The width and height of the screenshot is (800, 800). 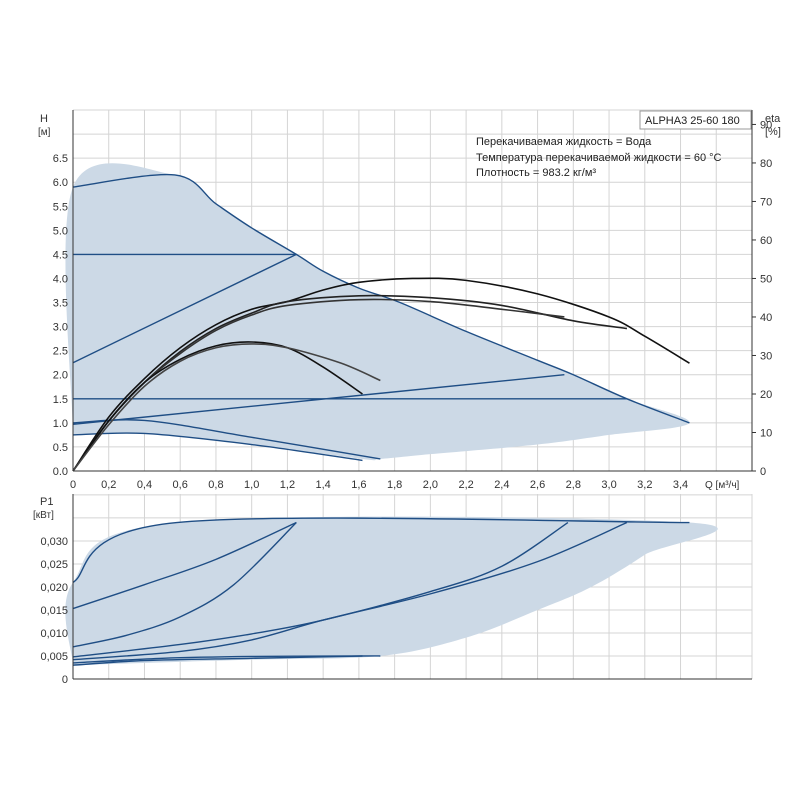 What do you see at coordinates (144, 485) in the screenshot?
I see `x-tick-label: 0,4` at bounding box center [144, 485].